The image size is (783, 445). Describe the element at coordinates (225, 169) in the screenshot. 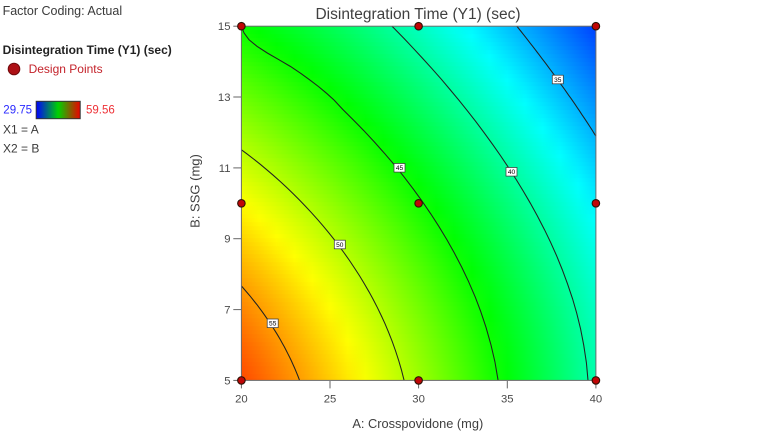

I see `svg-text: 11` at that location.